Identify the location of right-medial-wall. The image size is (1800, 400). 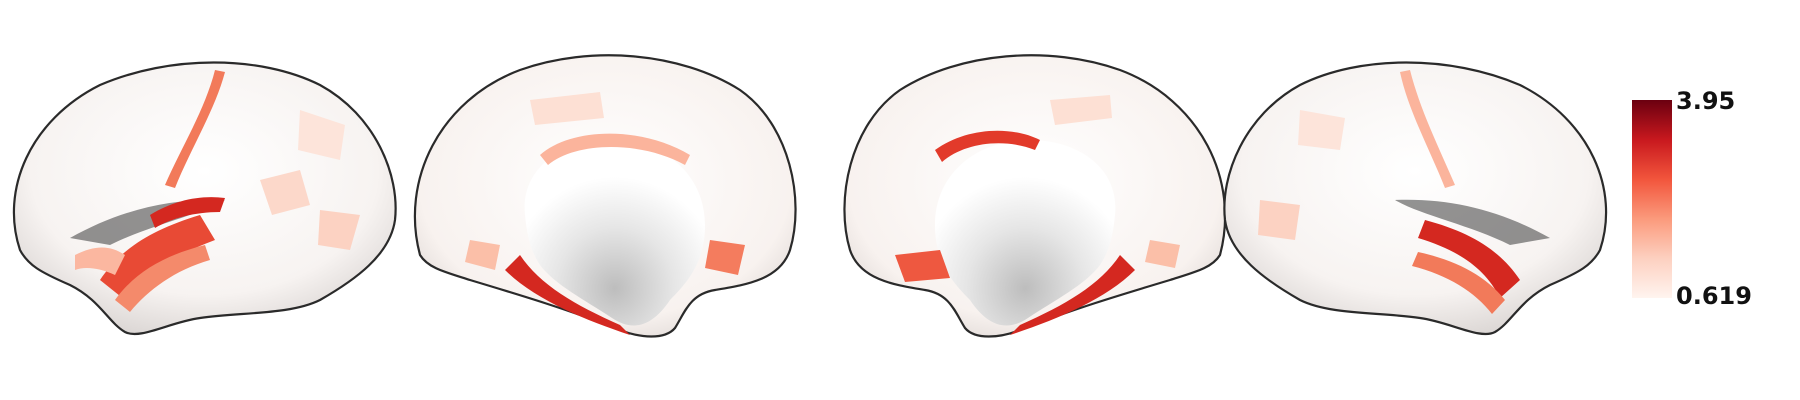
(1025, 233).